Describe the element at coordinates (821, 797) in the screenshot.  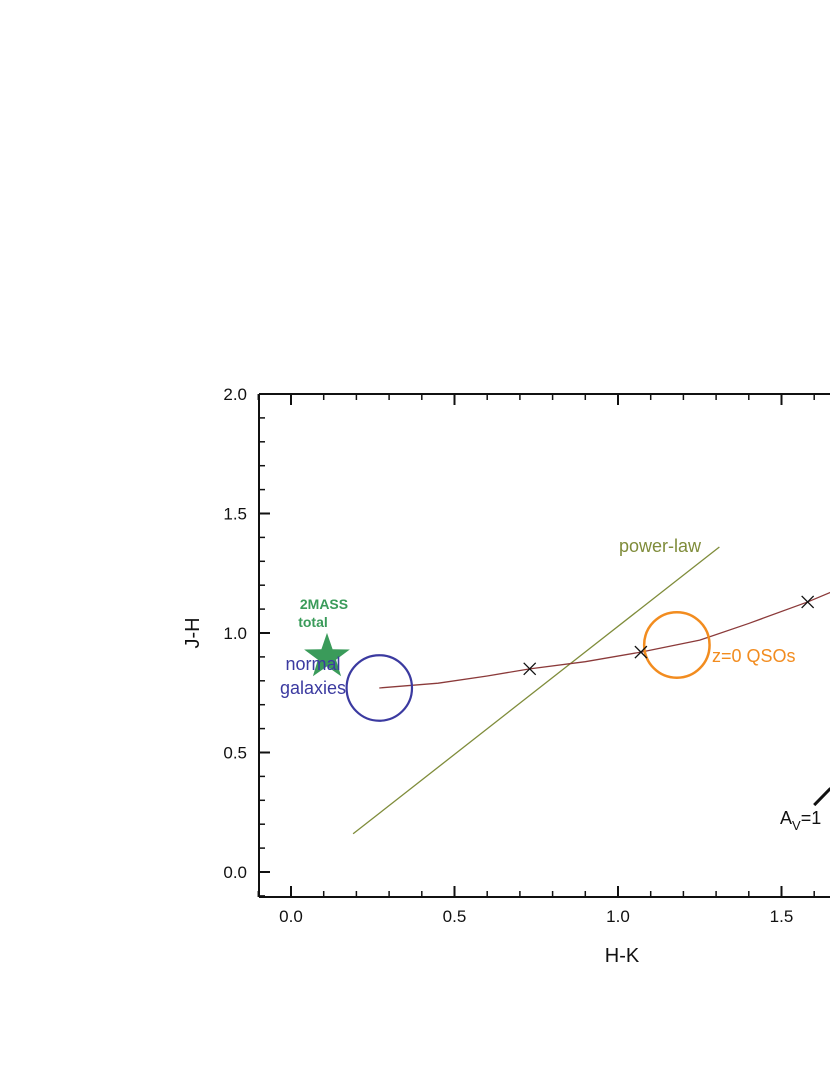
I see `reddening-vector` at that location.